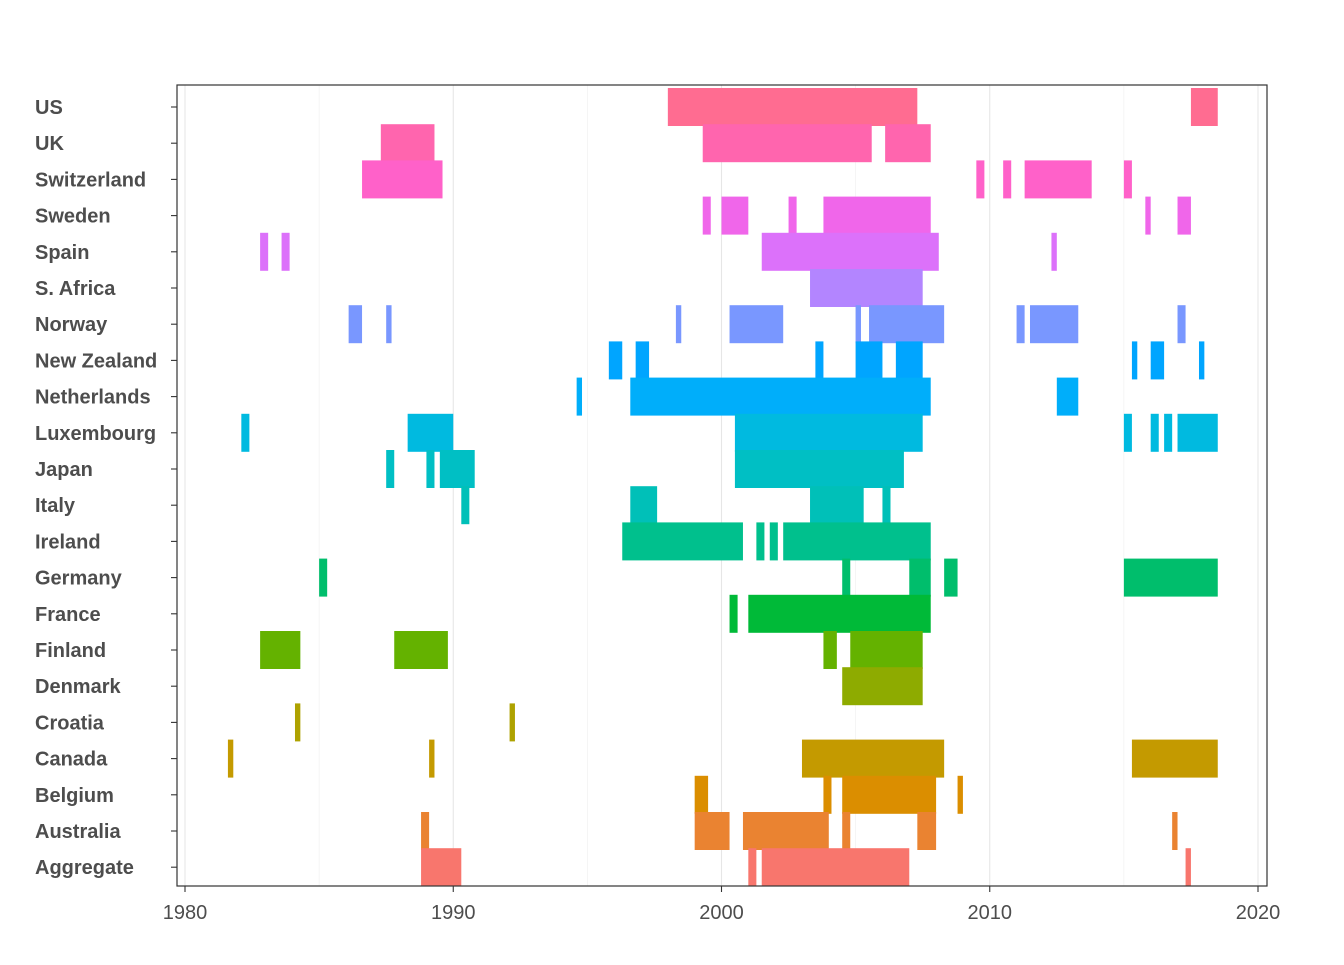  Describe the element at coordinates (78, 832) in the screenshot. I see `y-tick-label: Australia` at that location.